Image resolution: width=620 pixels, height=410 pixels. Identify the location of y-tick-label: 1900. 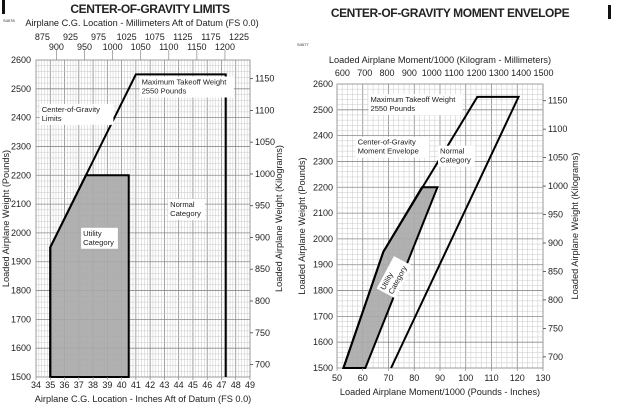
(21, 262).